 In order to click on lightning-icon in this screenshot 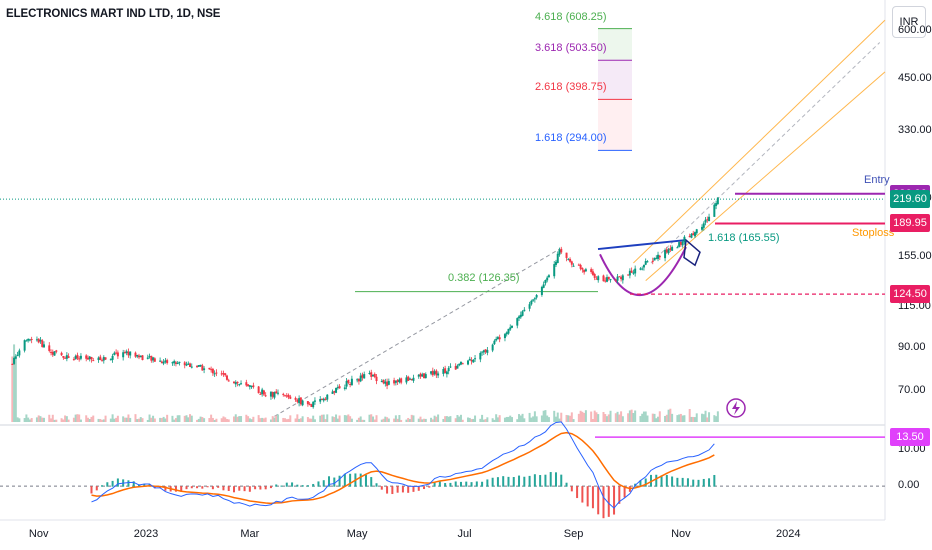, I will do `click(736, 408)`.